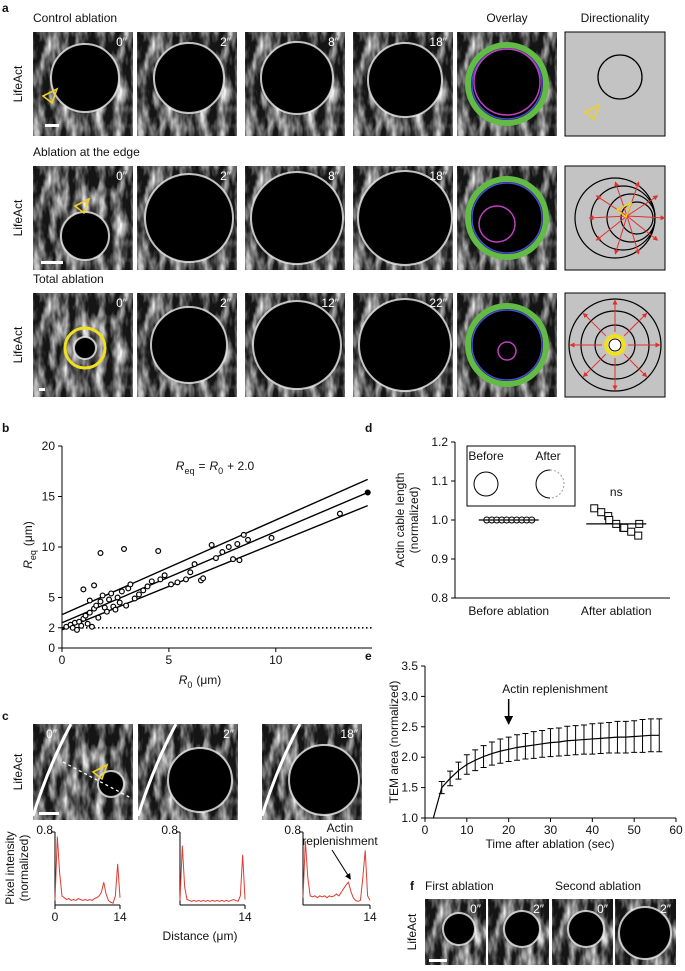 Image resolution: width=685 pixels, height=971 pixels. I want to click on annotation: Actin replenishment, so click(555, 689).